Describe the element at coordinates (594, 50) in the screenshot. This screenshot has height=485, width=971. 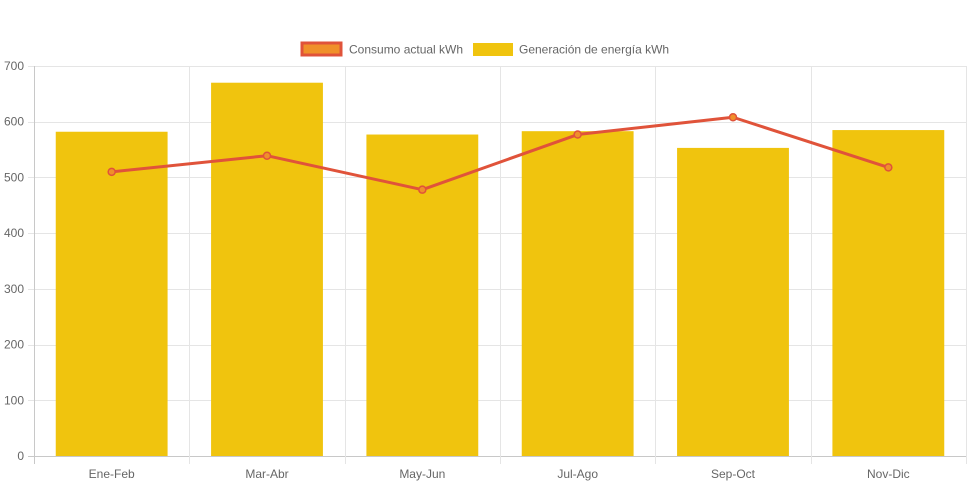
I see `legend-label-generacion: Generación de energía kWh` at that location.